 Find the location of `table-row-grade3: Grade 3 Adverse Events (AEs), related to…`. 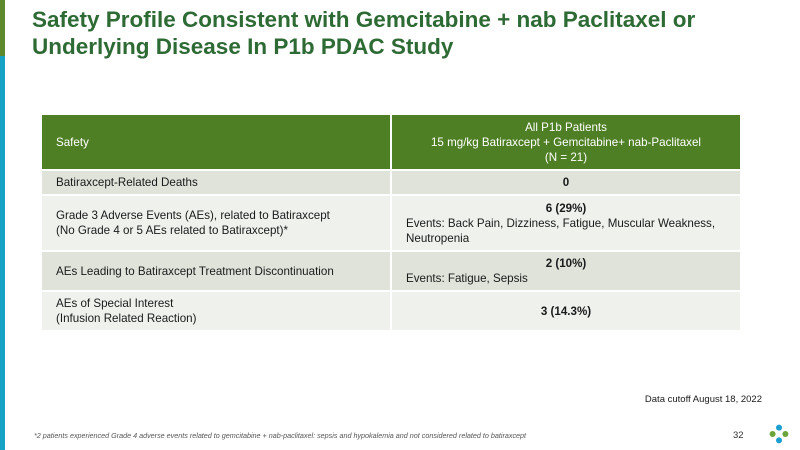

table-row-grade3: Grade 3 Adverse Events (AEs), related to… is located at coordinates (391, 222).